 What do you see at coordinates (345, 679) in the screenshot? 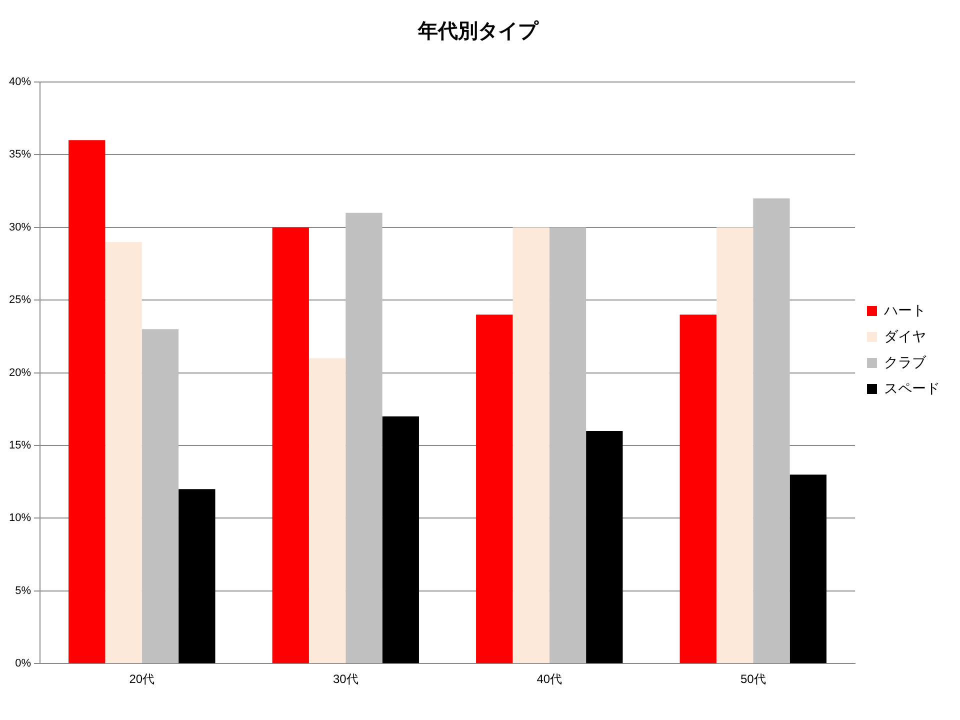
I see `x-tick-label: 30代` at bounding box center [345, 679].